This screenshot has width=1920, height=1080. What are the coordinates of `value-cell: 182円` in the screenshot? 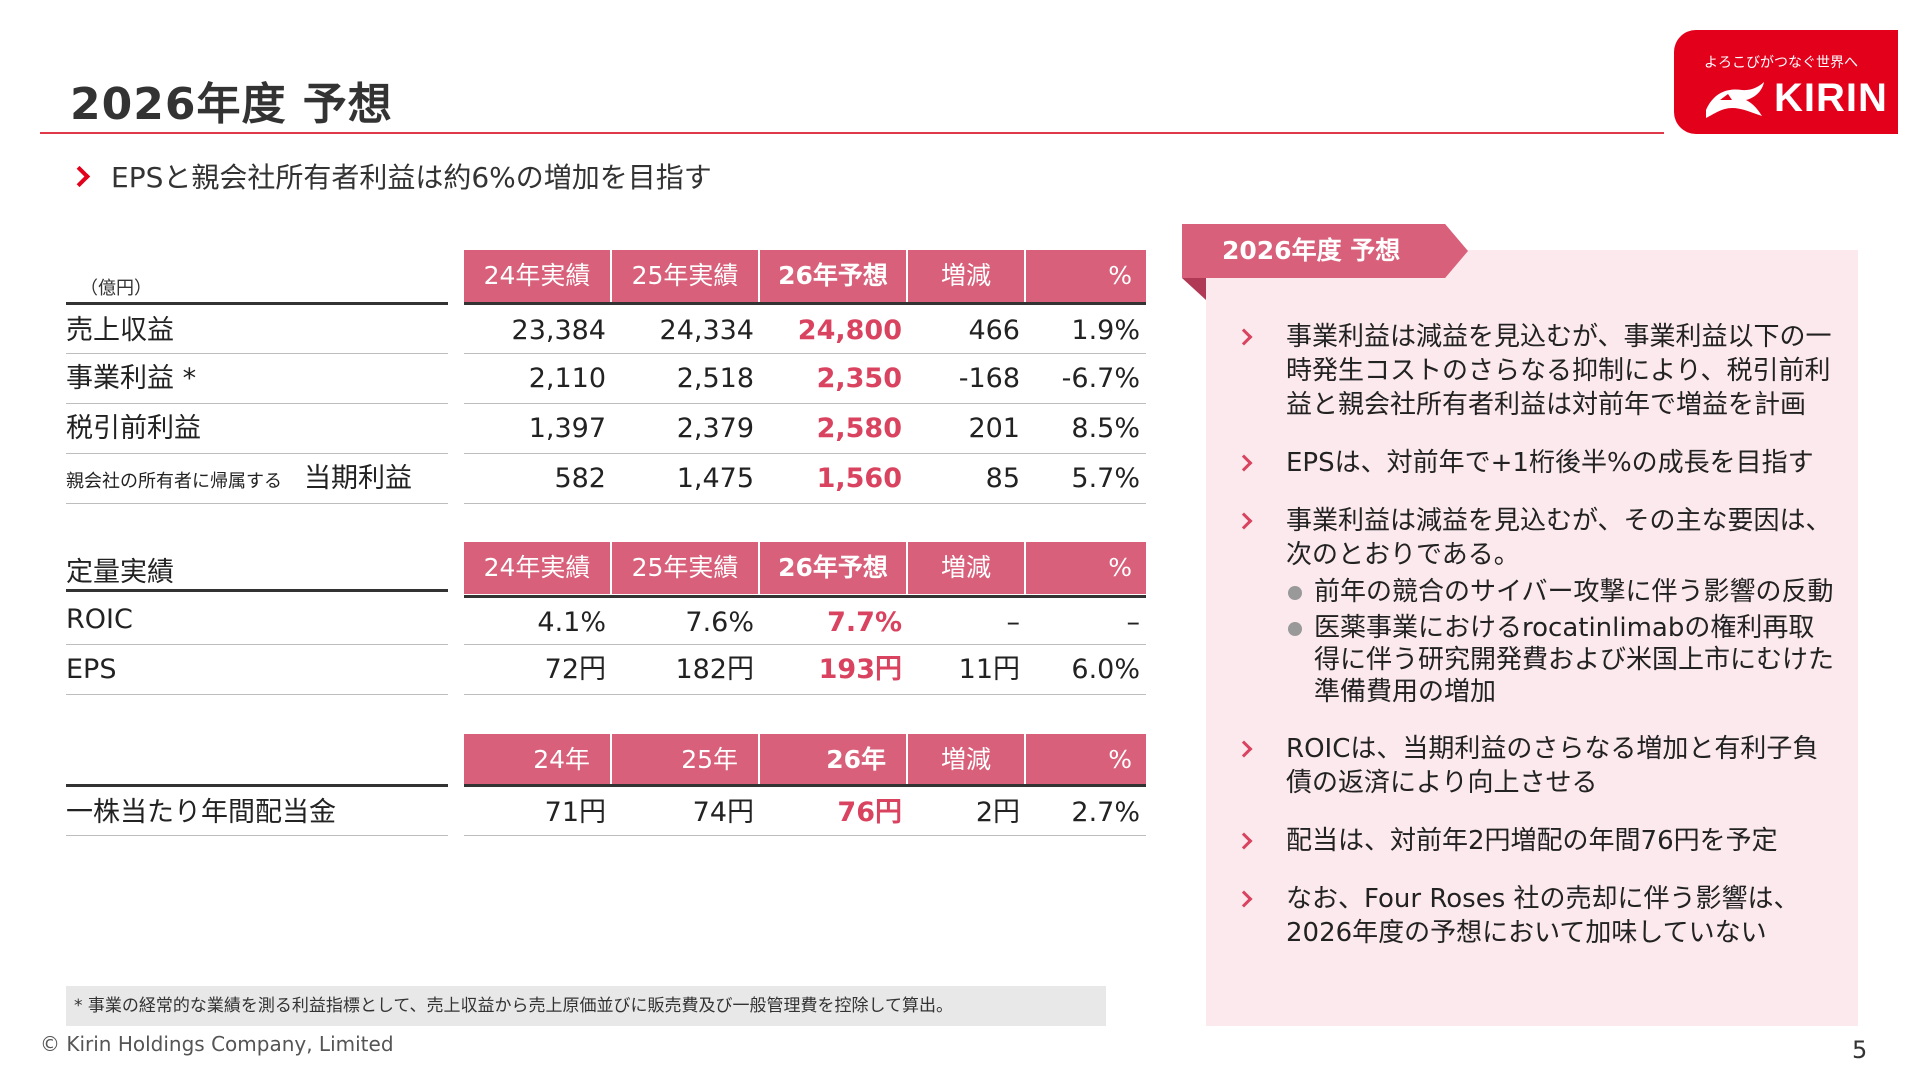 It's located at (714, 669).